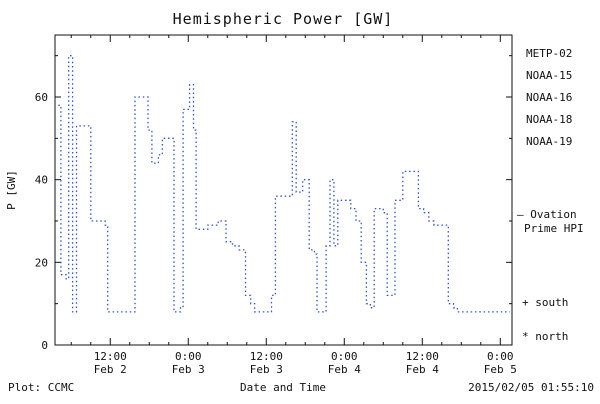 Image resolution: width=600 pixels, height=404 pixels. Describe the element at coordinates (11, 190) in the screenshot. I see `y-axis-label: P [GW]` at that location.